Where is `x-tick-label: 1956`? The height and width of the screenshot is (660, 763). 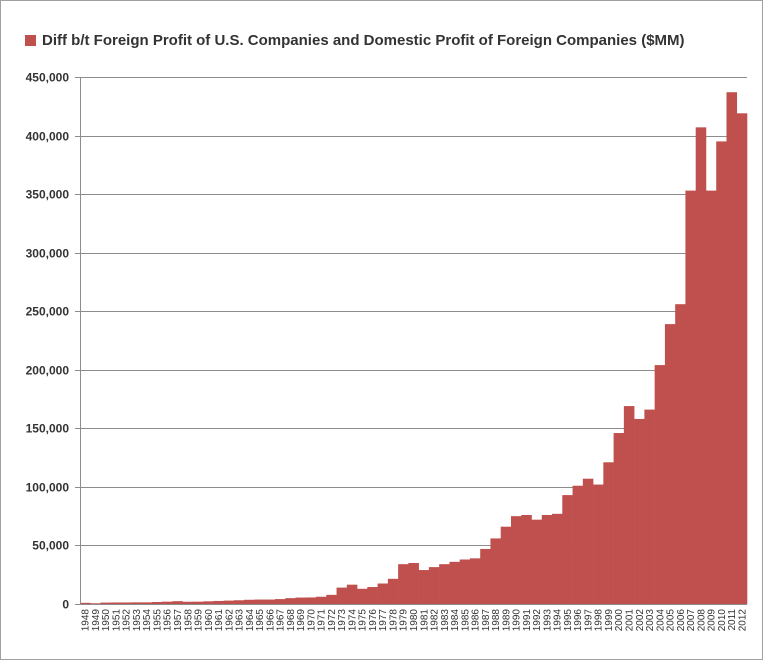 x-tick-label: 1956 is located at coordinates (168, 620).